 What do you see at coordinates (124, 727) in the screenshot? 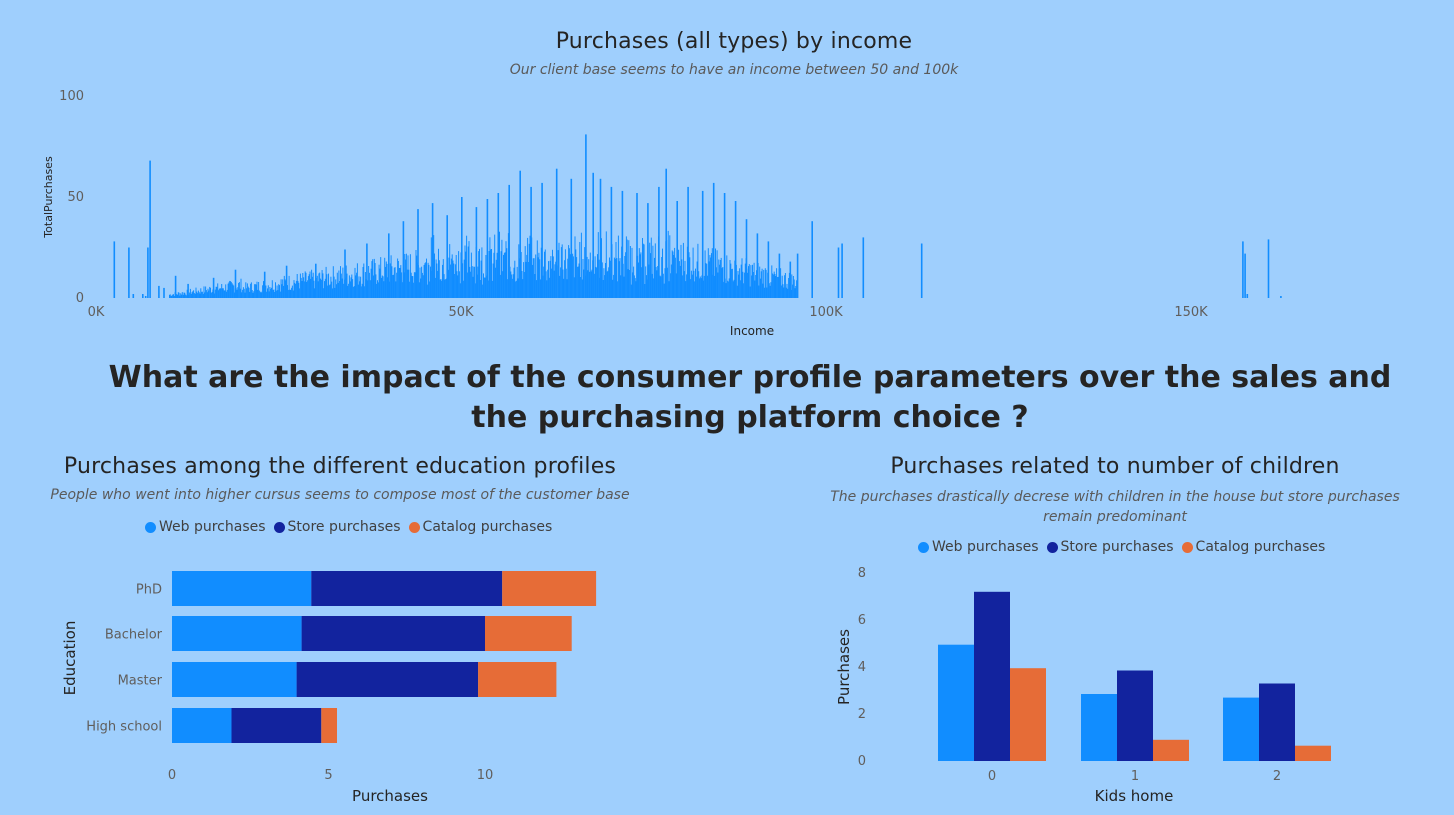
I see `category-label: High school` at bounding box center [124, 727].